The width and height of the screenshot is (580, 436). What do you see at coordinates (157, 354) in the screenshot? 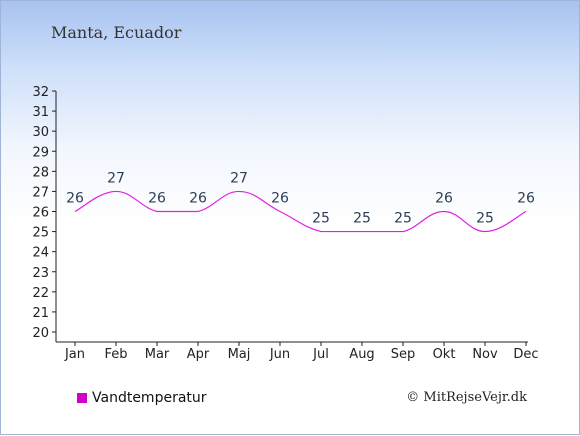
I see `x-tick-label: Mar` at bounding box center [157, 354].